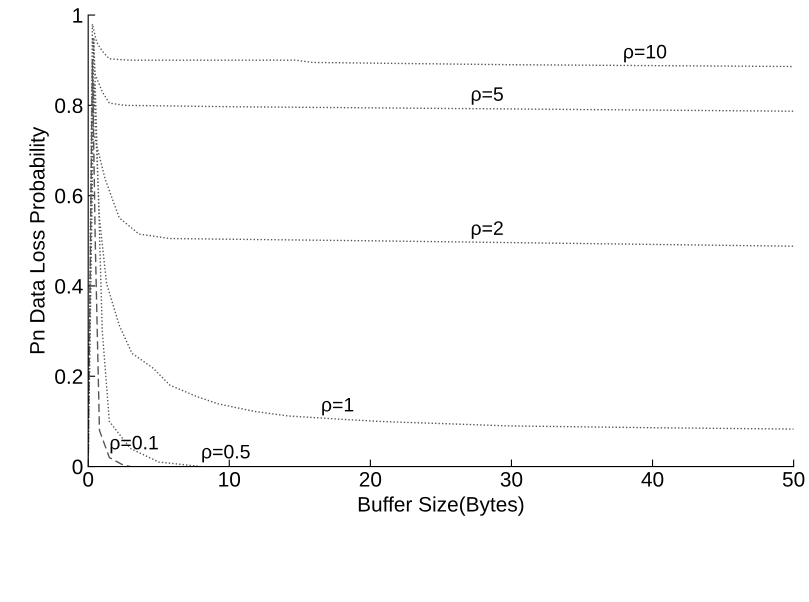  I want to click on y-tick-label: 0, so click(77, 467).